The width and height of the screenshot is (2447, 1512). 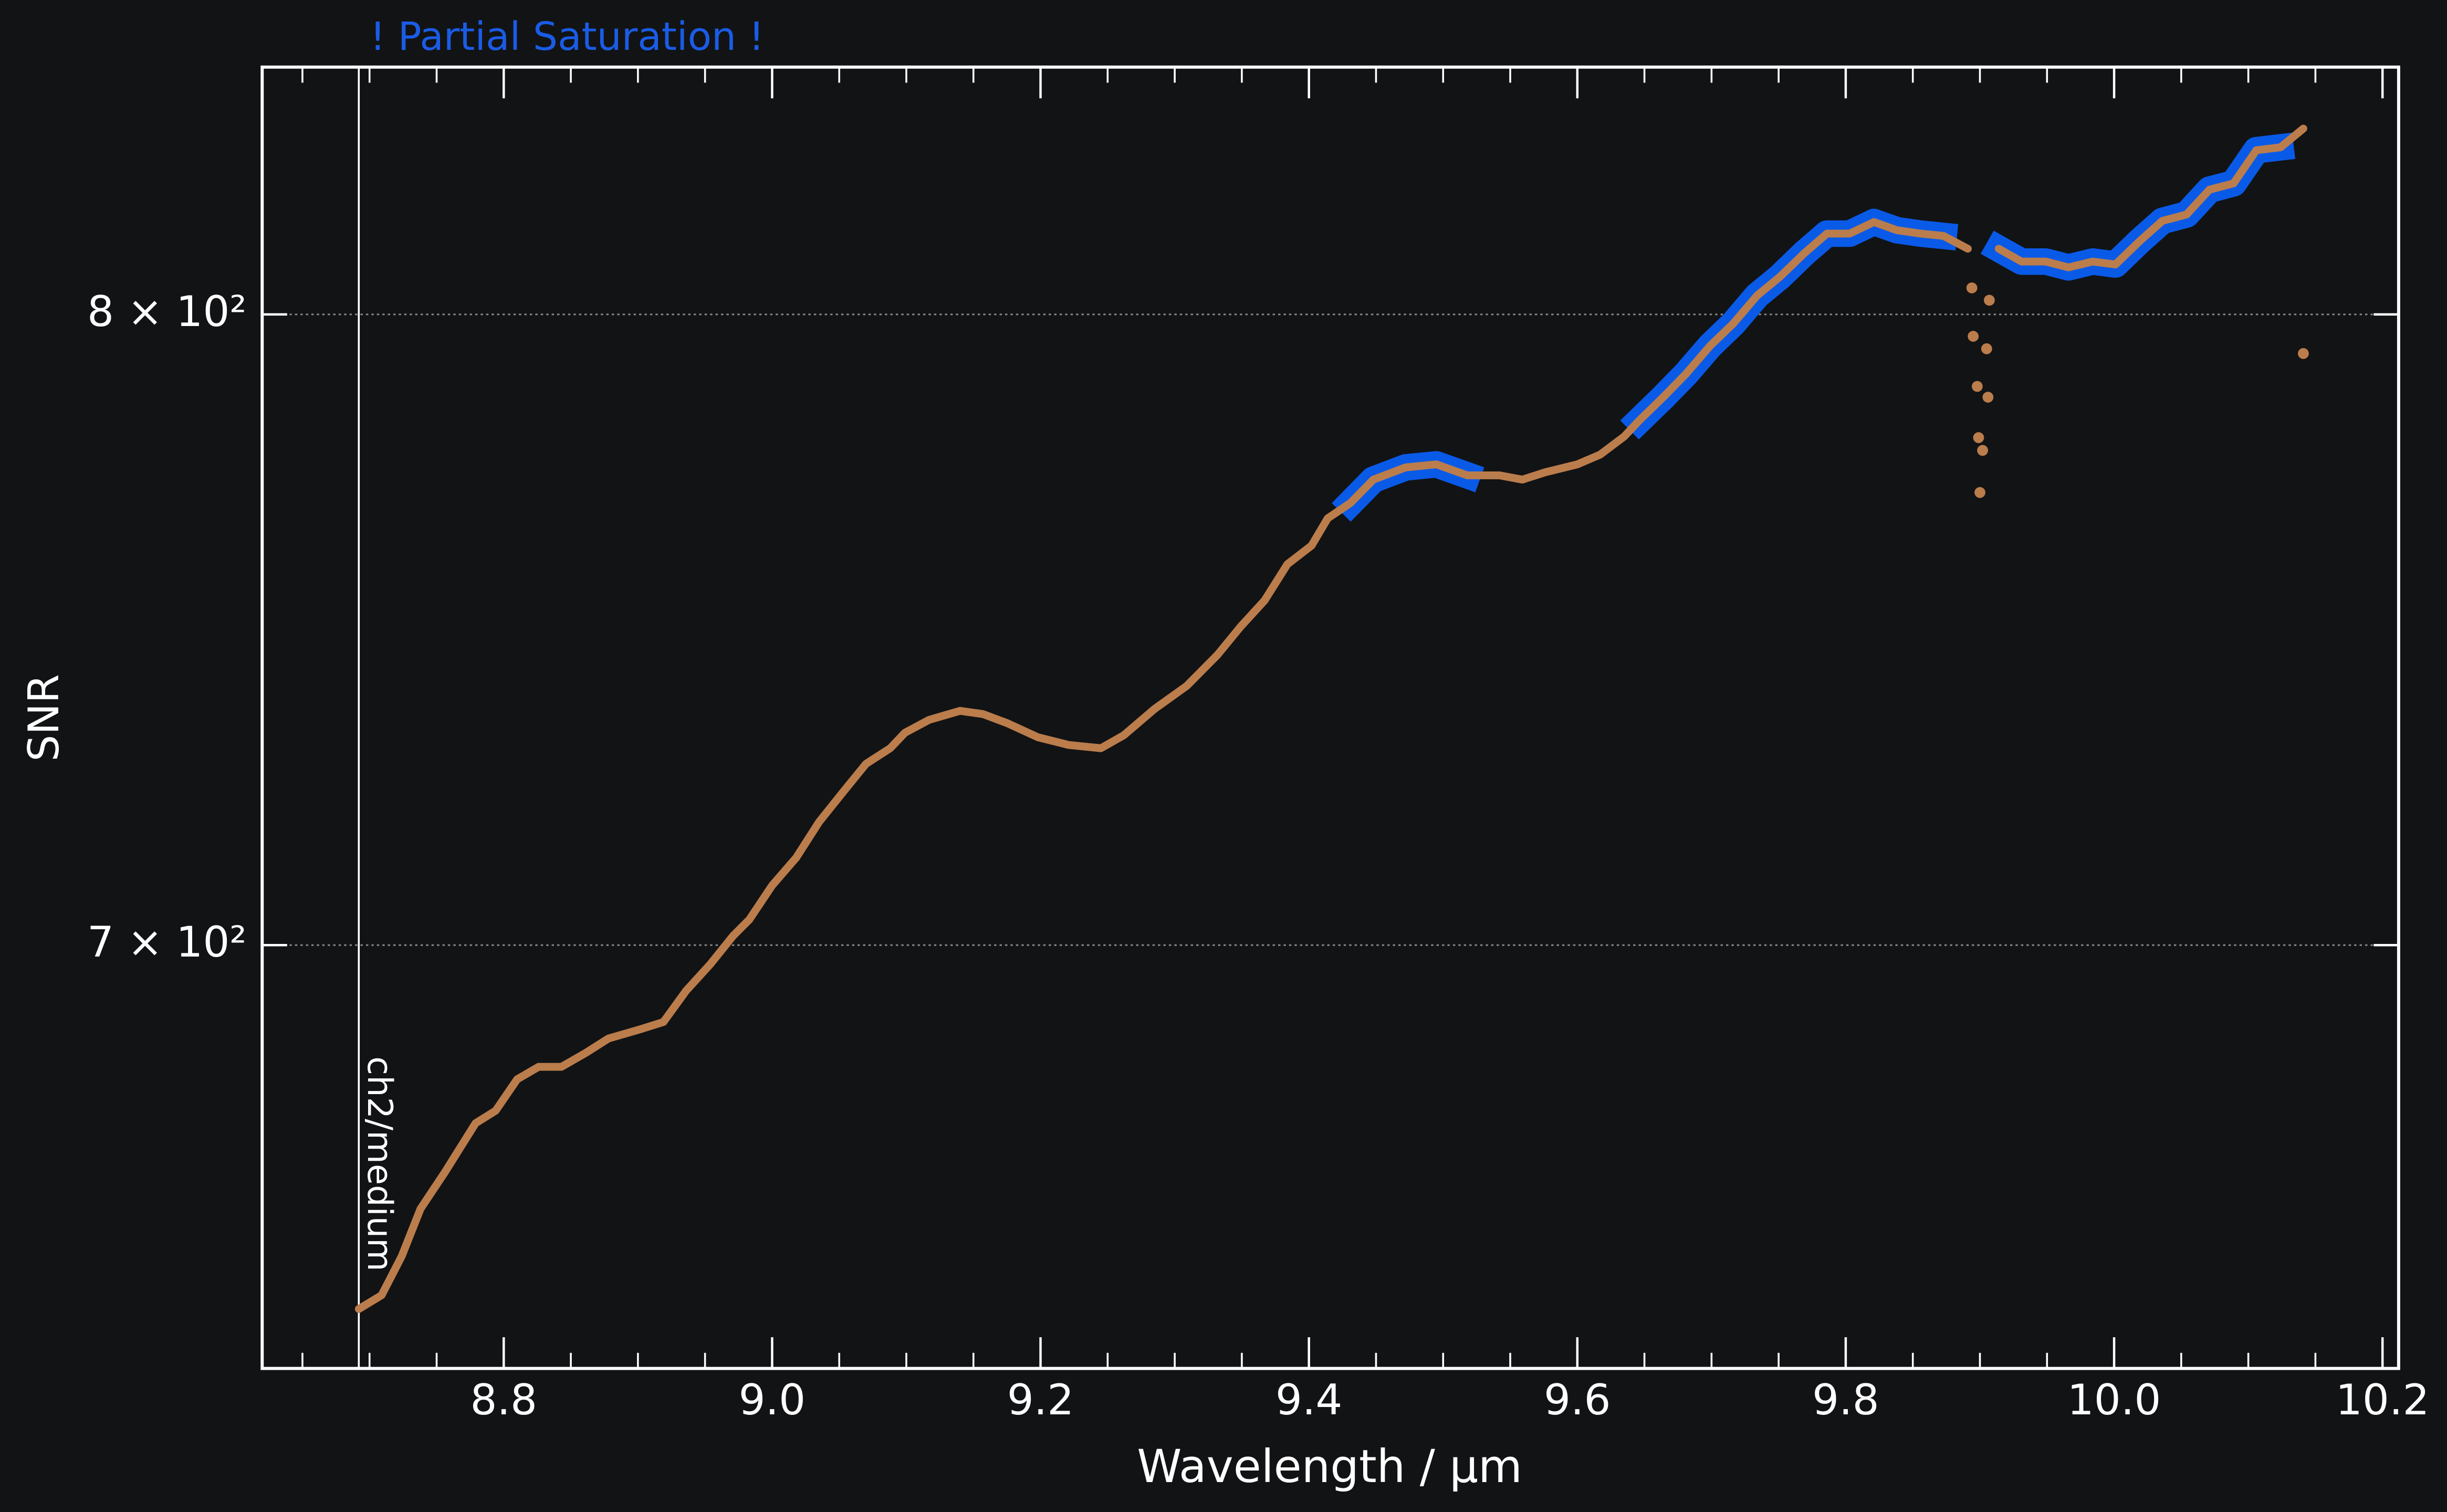 I want to click on x-tick-label: 10.0, so click(x=2114, y=1400).